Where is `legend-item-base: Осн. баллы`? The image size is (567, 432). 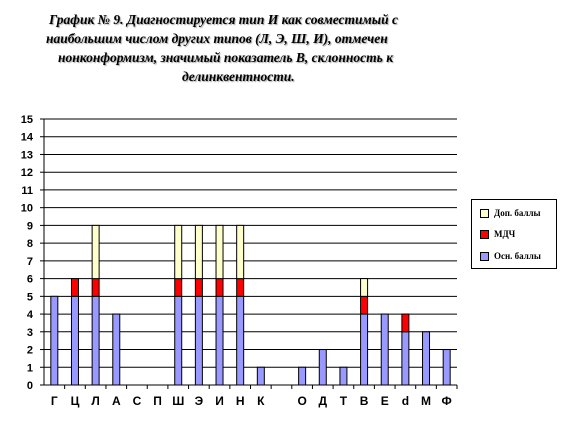
legend-item-base: Осн. баллы is located at coordinates (510, 256).